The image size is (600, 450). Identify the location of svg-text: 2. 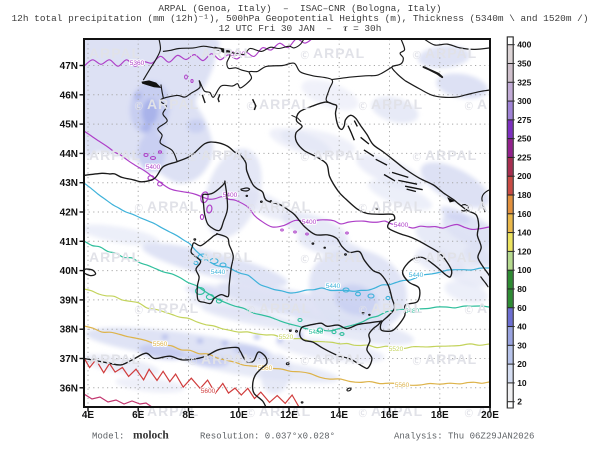
(519, 402).